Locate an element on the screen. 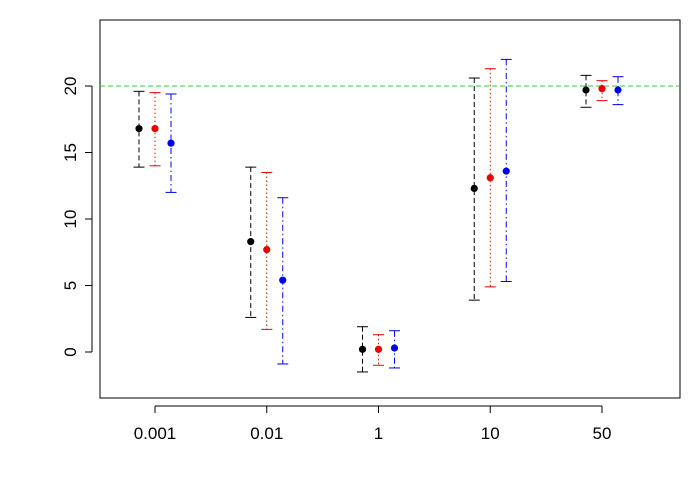 The width and height of the screenshot is (700, 500). y-tick-label: 5 is located at coordinates (70, 285).